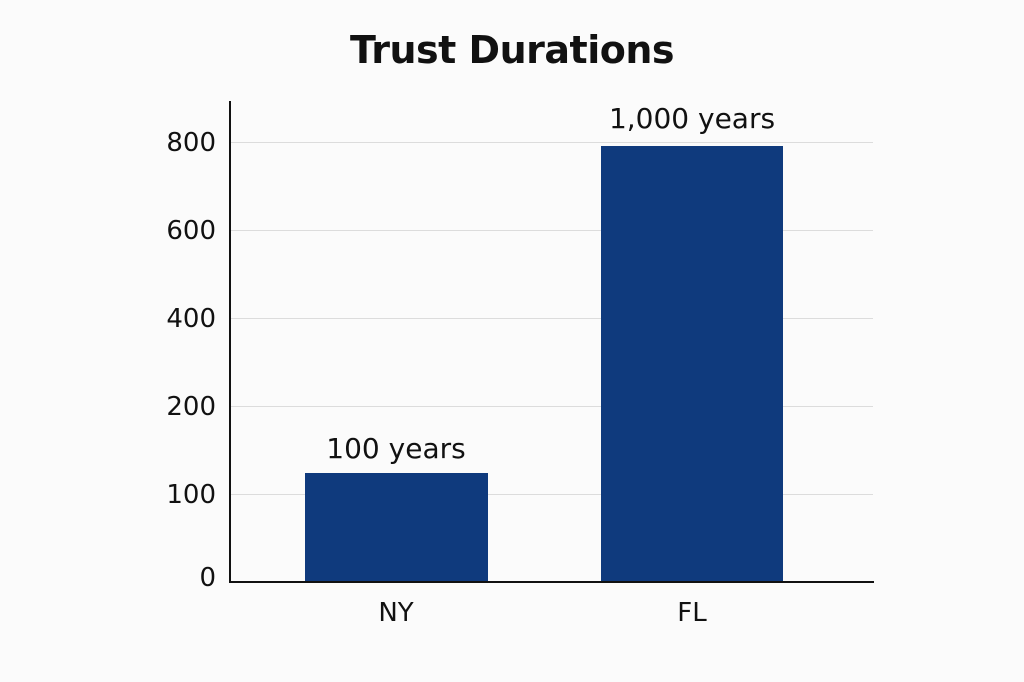 The width and height of the screenshot is (1024, 682). What do you see at coordinates (692, 613) in the screenshot?
I see `x-tick-label: FL` at bounding box center [692, 613].